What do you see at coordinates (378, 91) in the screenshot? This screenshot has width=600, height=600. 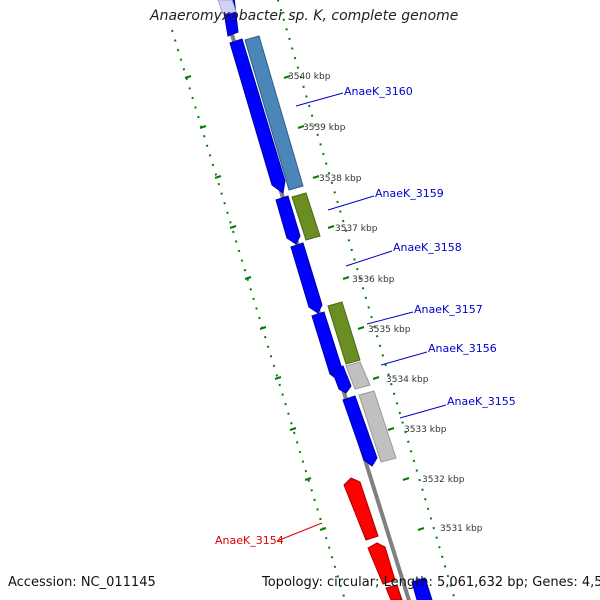 I see `gene-label-anaek-3160: AnaeK_3160` at bounding box center [378, 91].